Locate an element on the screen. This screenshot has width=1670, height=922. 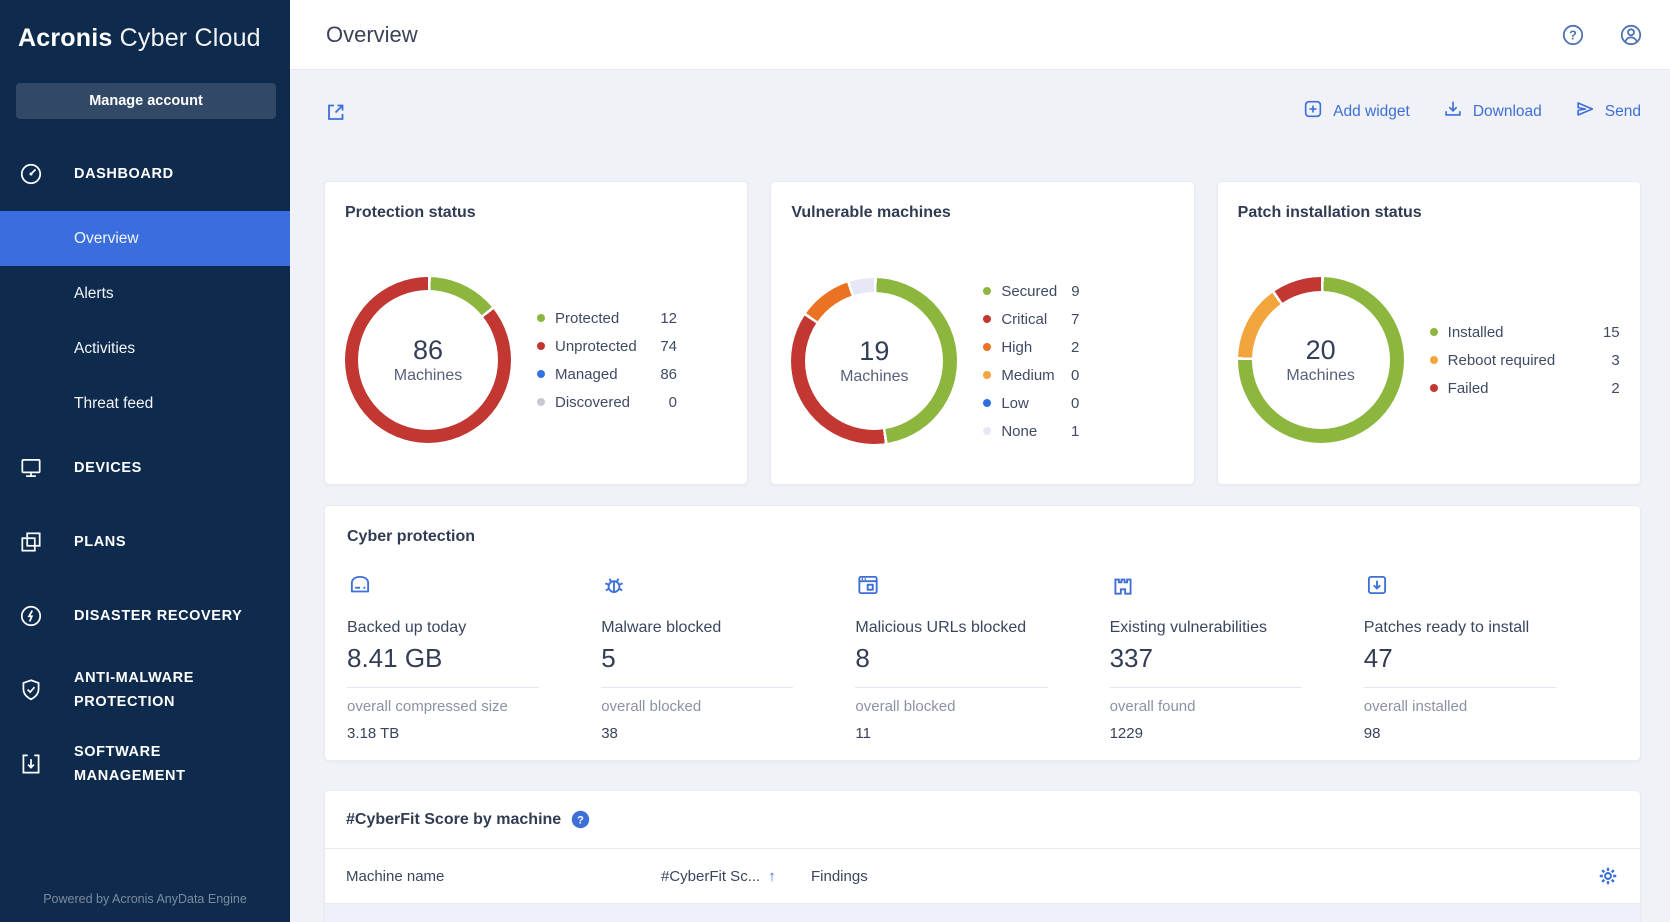
legend-item: Critical 7 is located at coordinates (1031, 319).